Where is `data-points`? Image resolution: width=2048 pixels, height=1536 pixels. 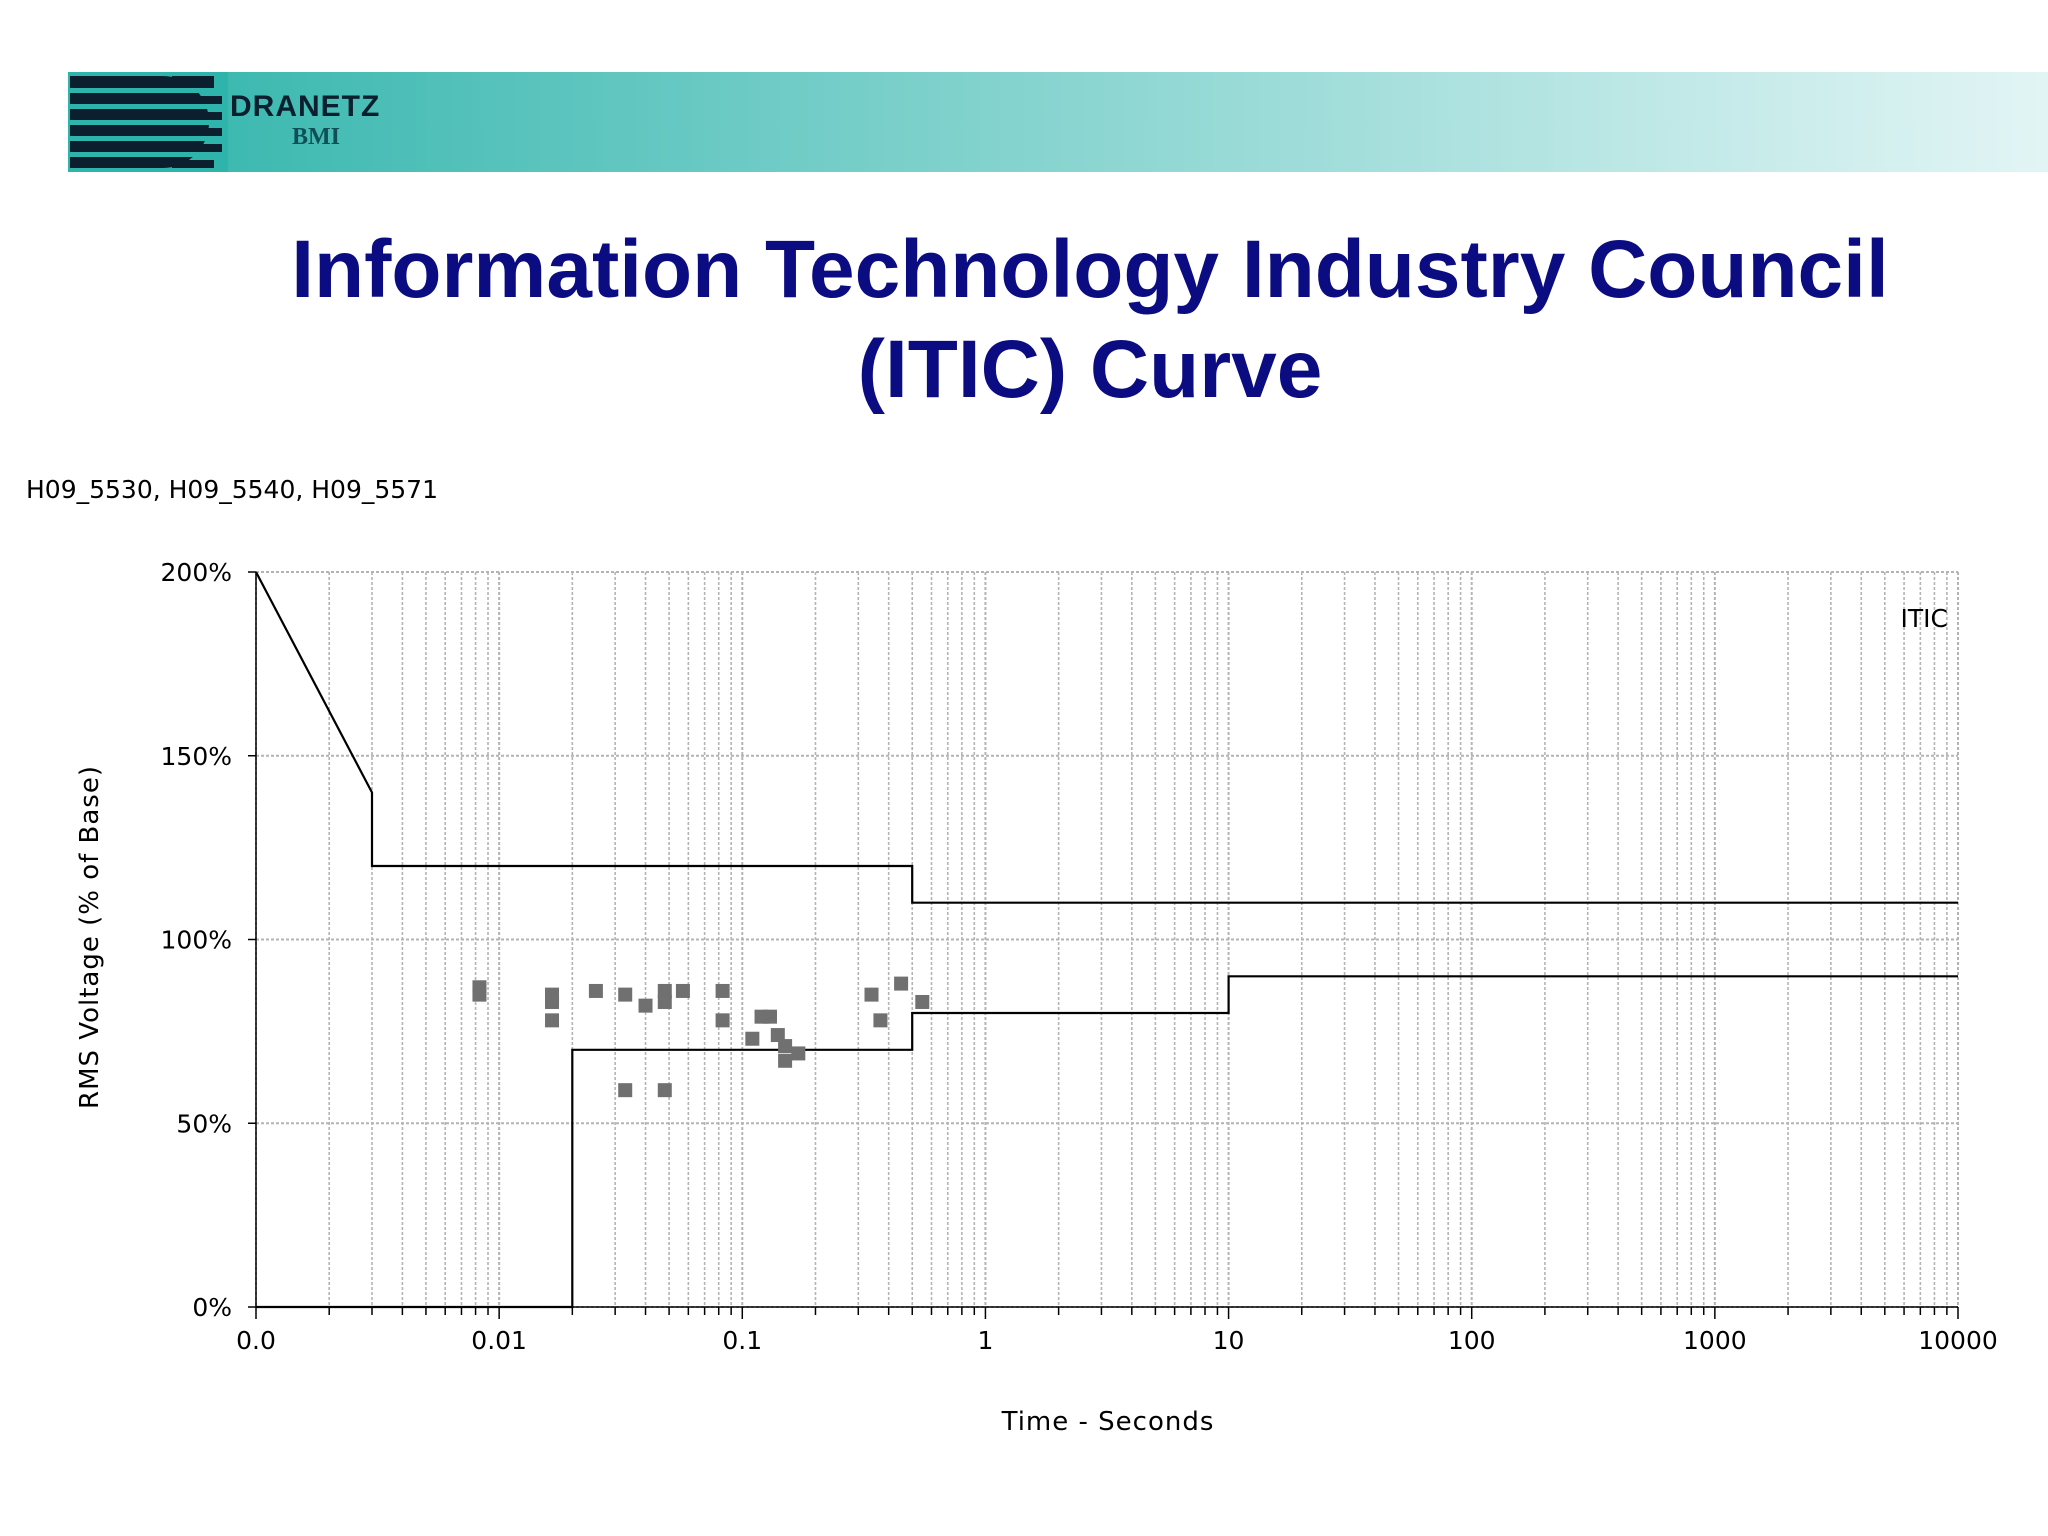
data-points is located at coordinates (701, 1037).